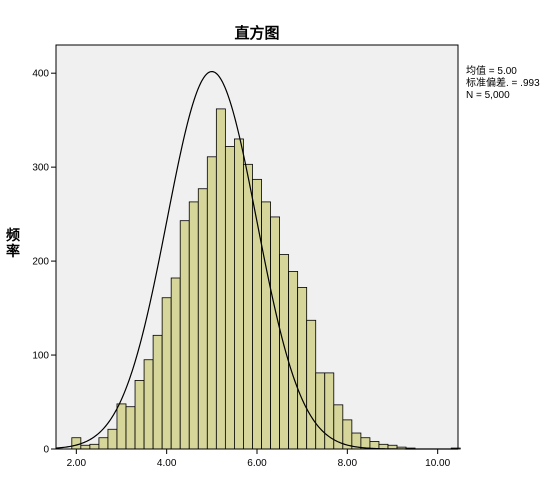  What do you see at coordinates (40, 356) in the screenshot?
I see `y-tick-label: 100` at bounding box center [40, 356].